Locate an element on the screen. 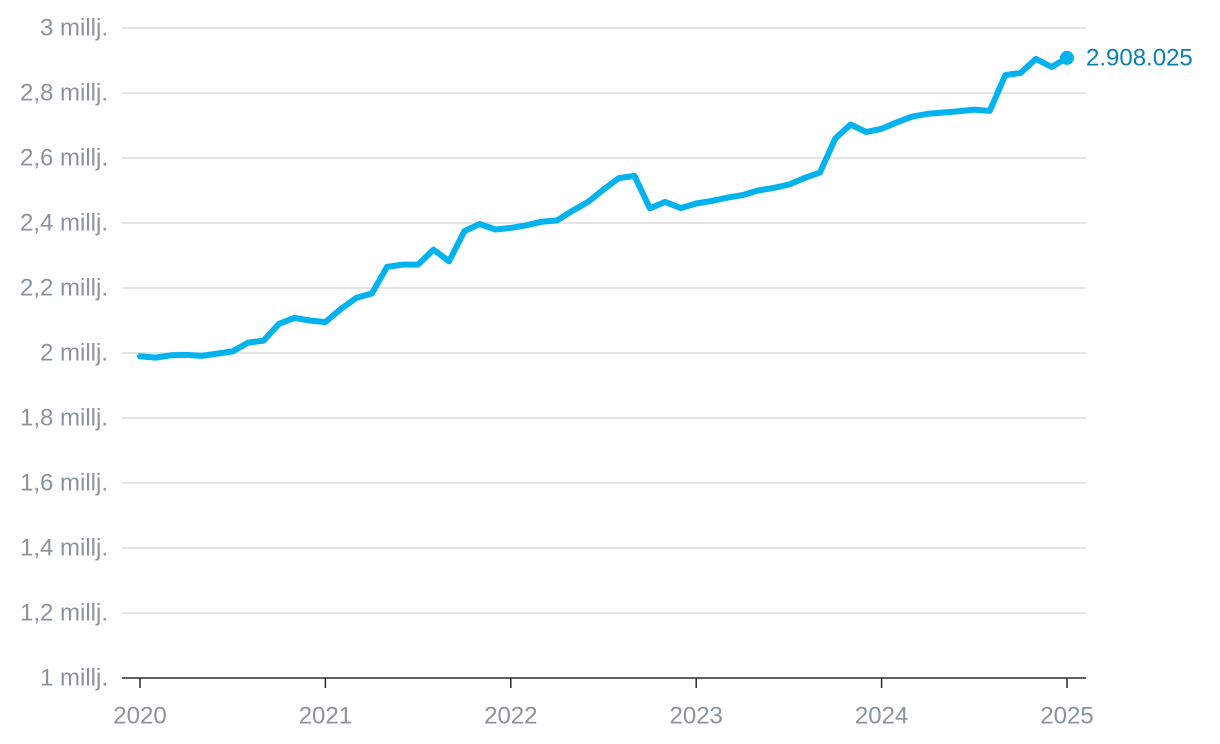 The width and height of the screenshot is (1220, 744). x-tick-label: 2025 is located at coordinates (1066, 716).